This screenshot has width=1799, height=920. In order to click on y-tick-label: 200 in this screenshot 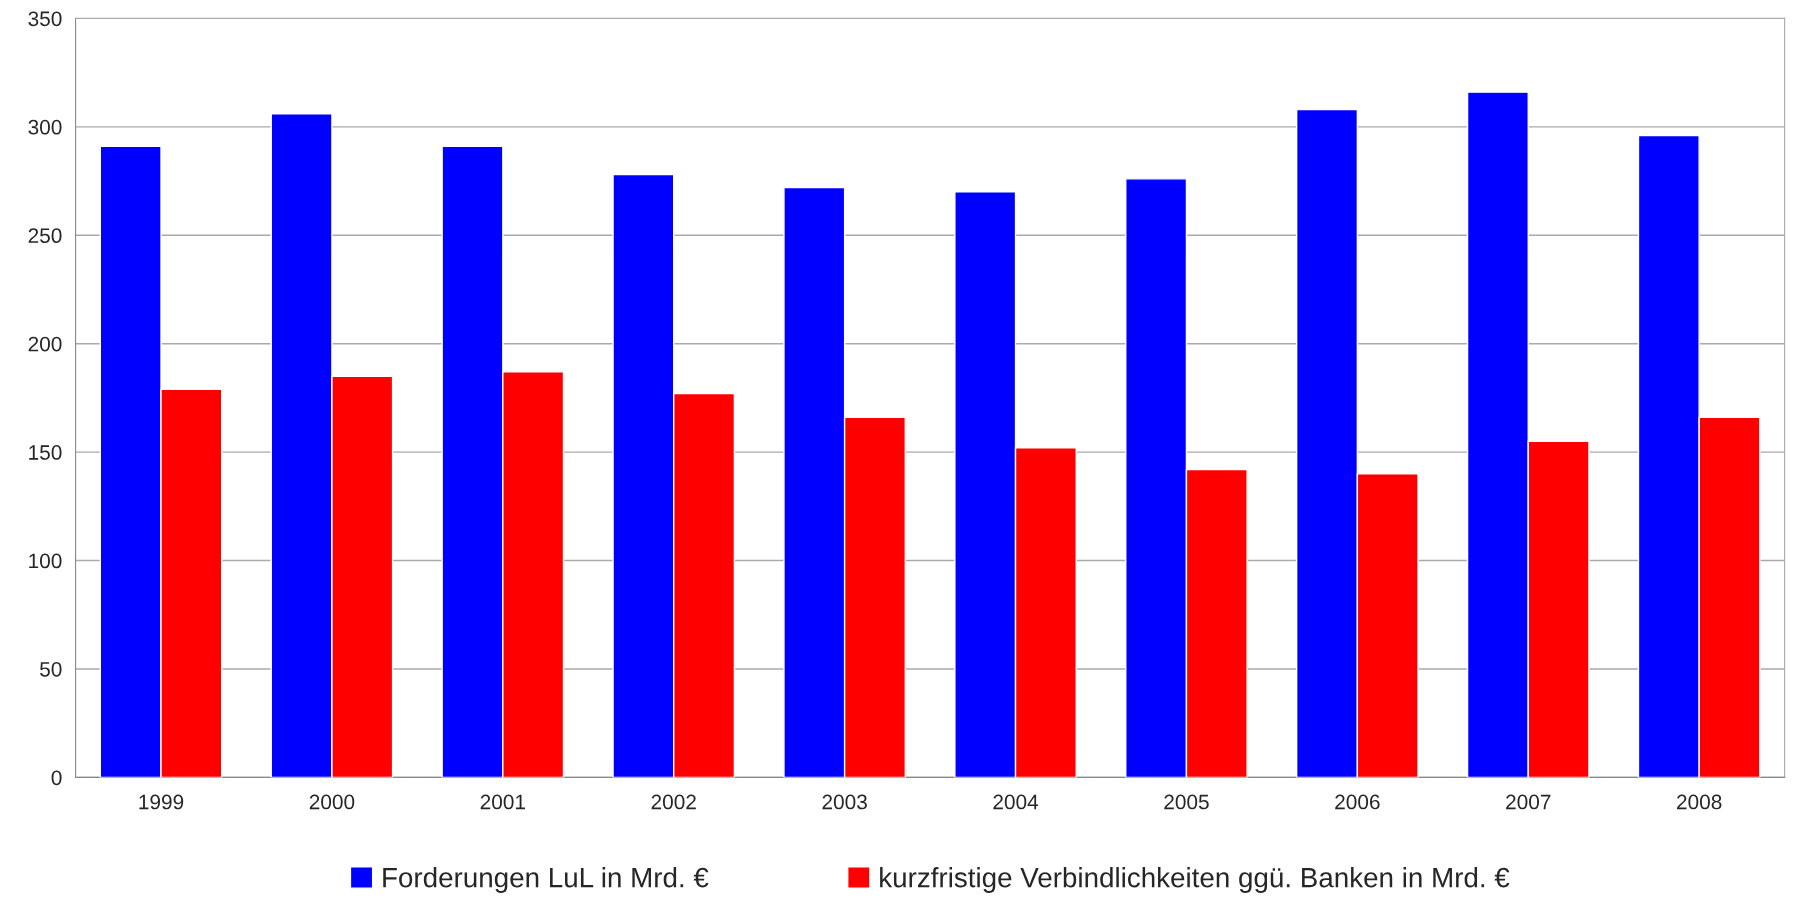, I will do `click(45, 344)`.